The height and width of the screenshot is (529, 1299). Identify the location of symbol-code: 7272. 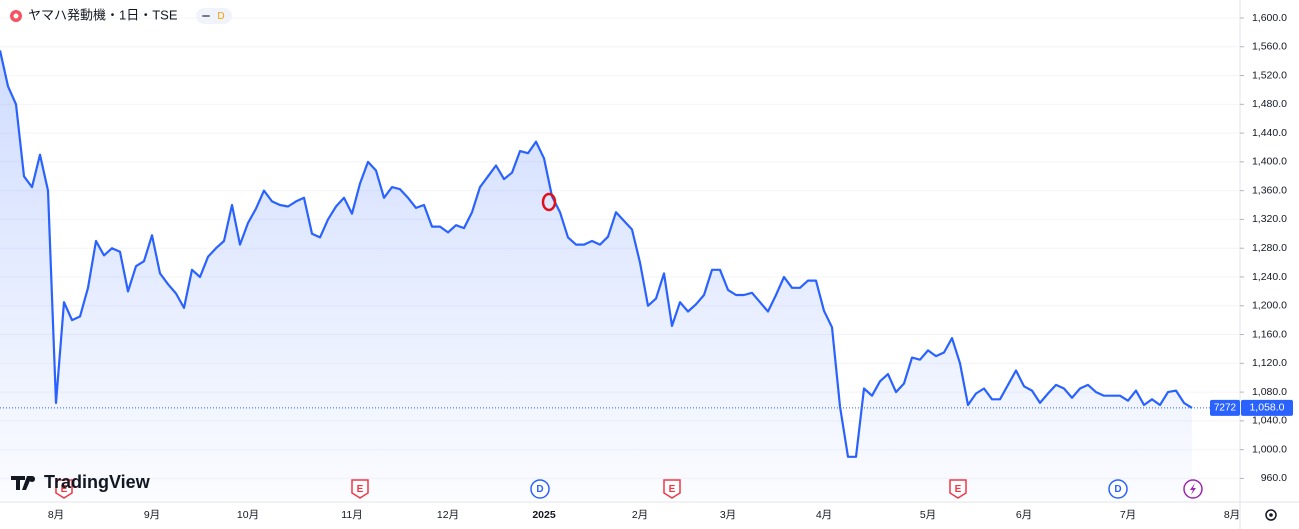
(1225, 408).